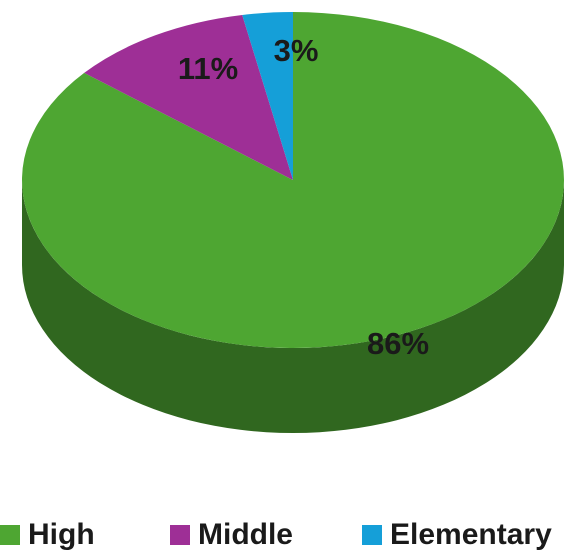  Describe the element at coordinates (61, 534) in the screenshot. I see `legend-label-high: High` at that location.